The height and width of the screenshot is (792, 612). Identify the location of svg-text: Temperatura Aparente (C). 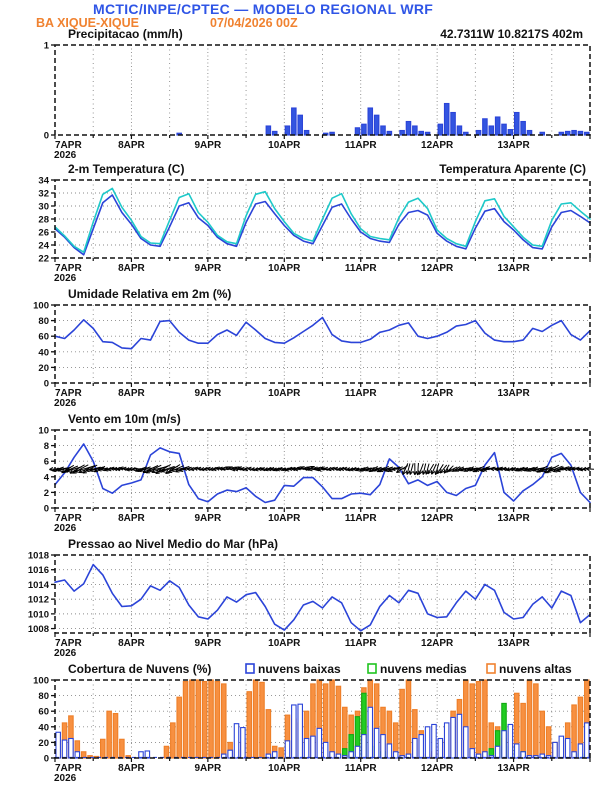
(512, 169).